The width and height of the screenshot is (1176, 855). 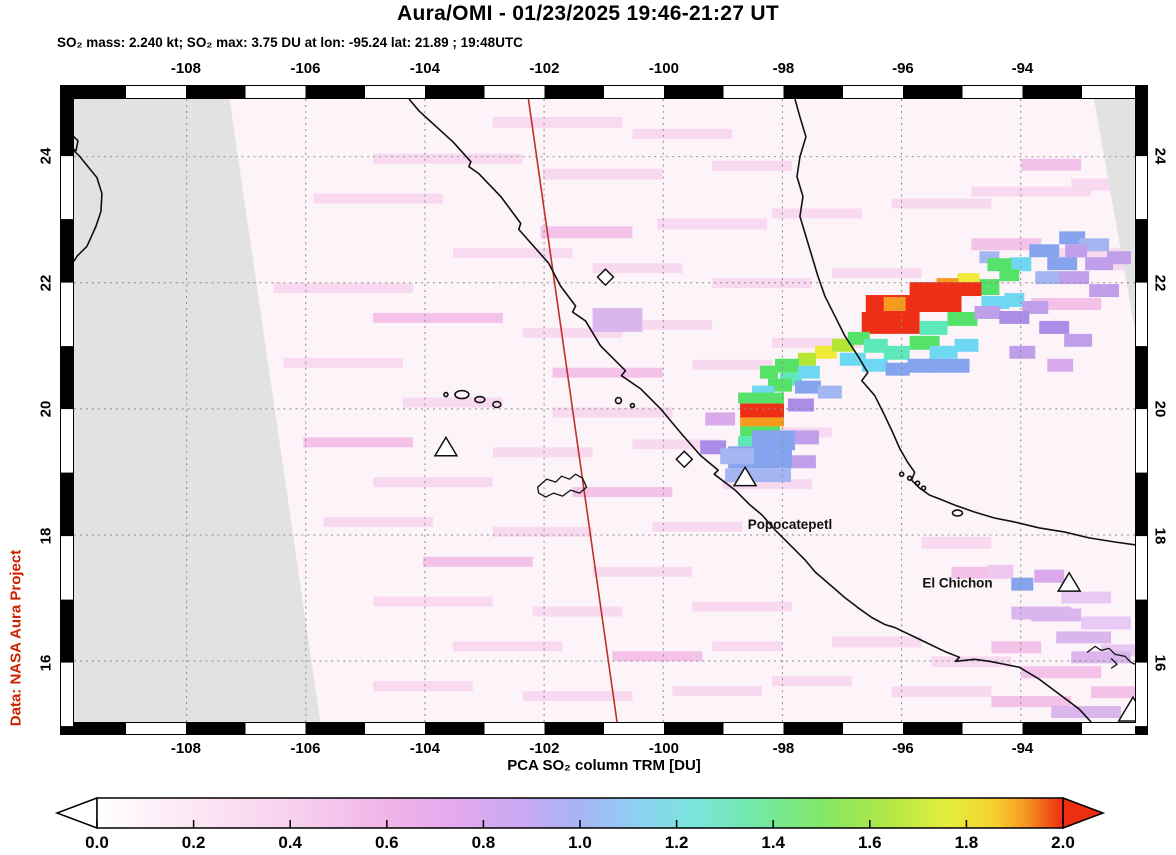 I want to click on colorbar-tick-label: 0.8, so click(x=484, y=842).